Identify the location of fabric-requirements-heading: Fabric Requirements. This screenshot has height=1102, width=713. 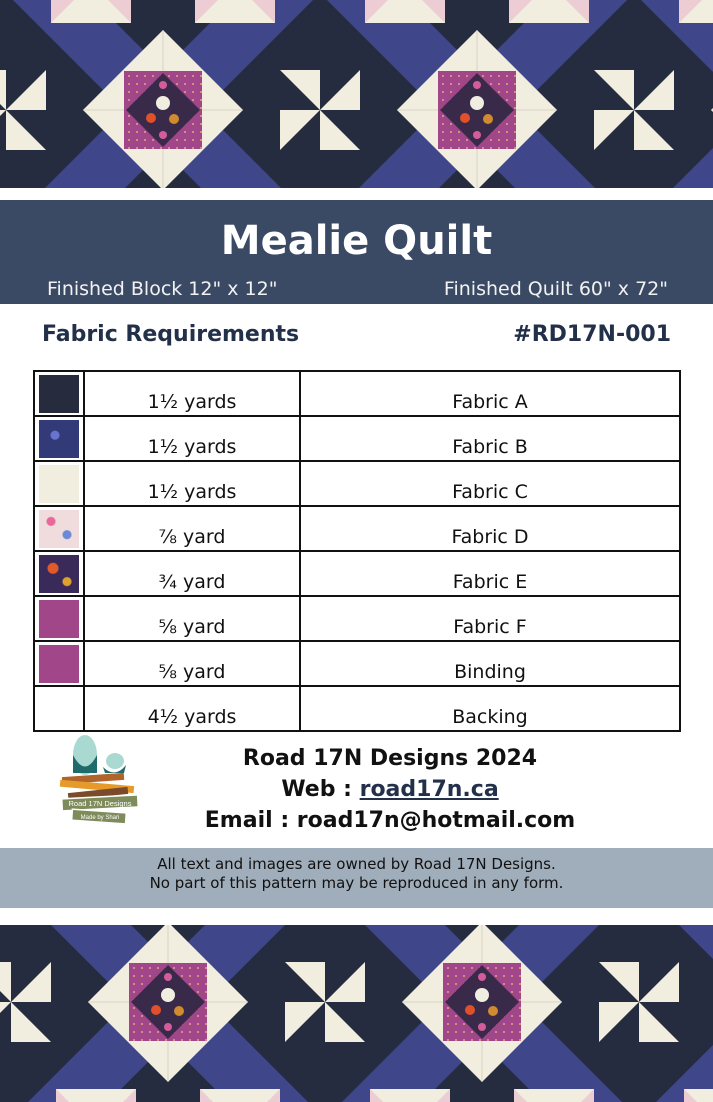
(171, 334).